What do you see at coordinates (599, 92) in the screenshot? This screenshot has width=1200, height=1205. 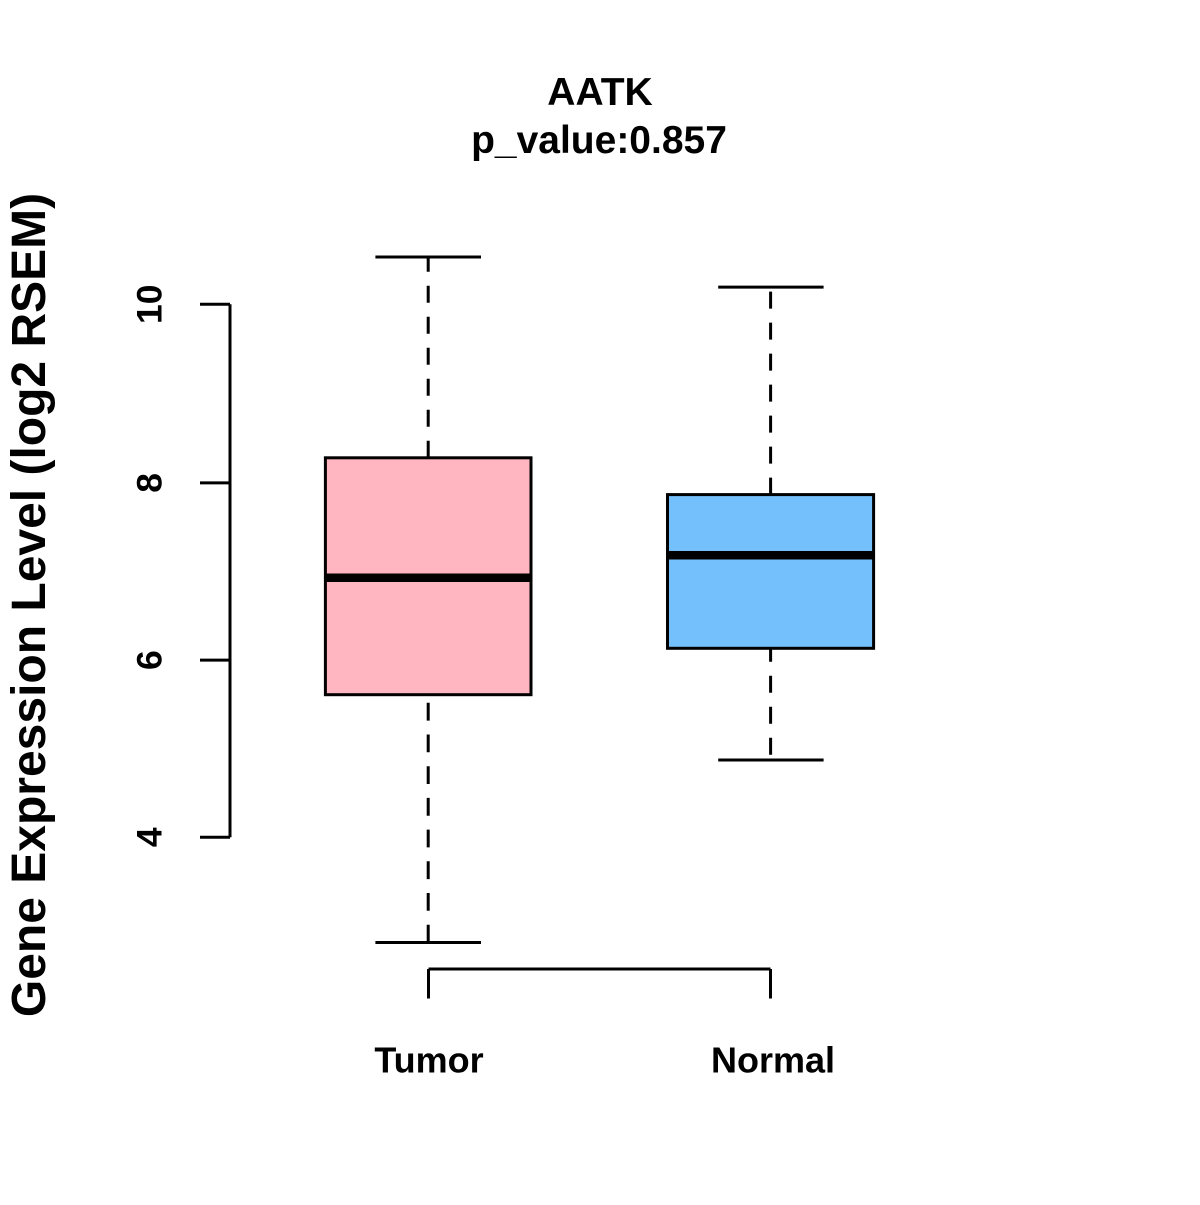 I see `svg-text: AATK` at bounding box center [599, 92].